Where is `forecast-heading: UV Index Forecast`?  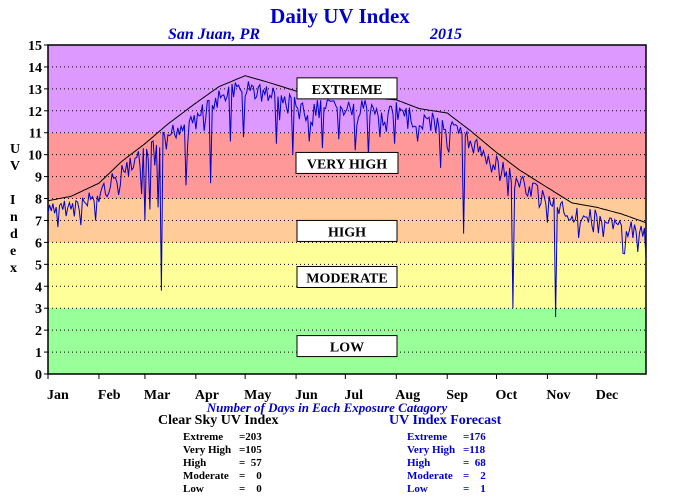 forecast-heading: UV Index Forecast is located at coordinates (445, 420).